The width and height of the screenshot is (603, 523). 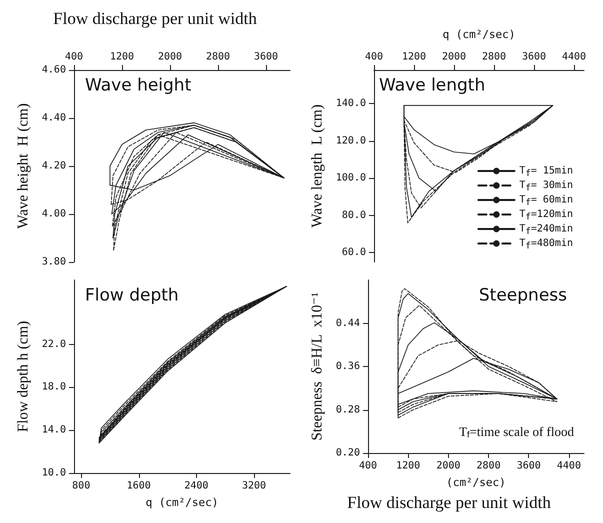 What do you see at coordinates (196, 486) in the screenshot?
I see `x-tick-label: 2400` at bounding box center [196, 486].